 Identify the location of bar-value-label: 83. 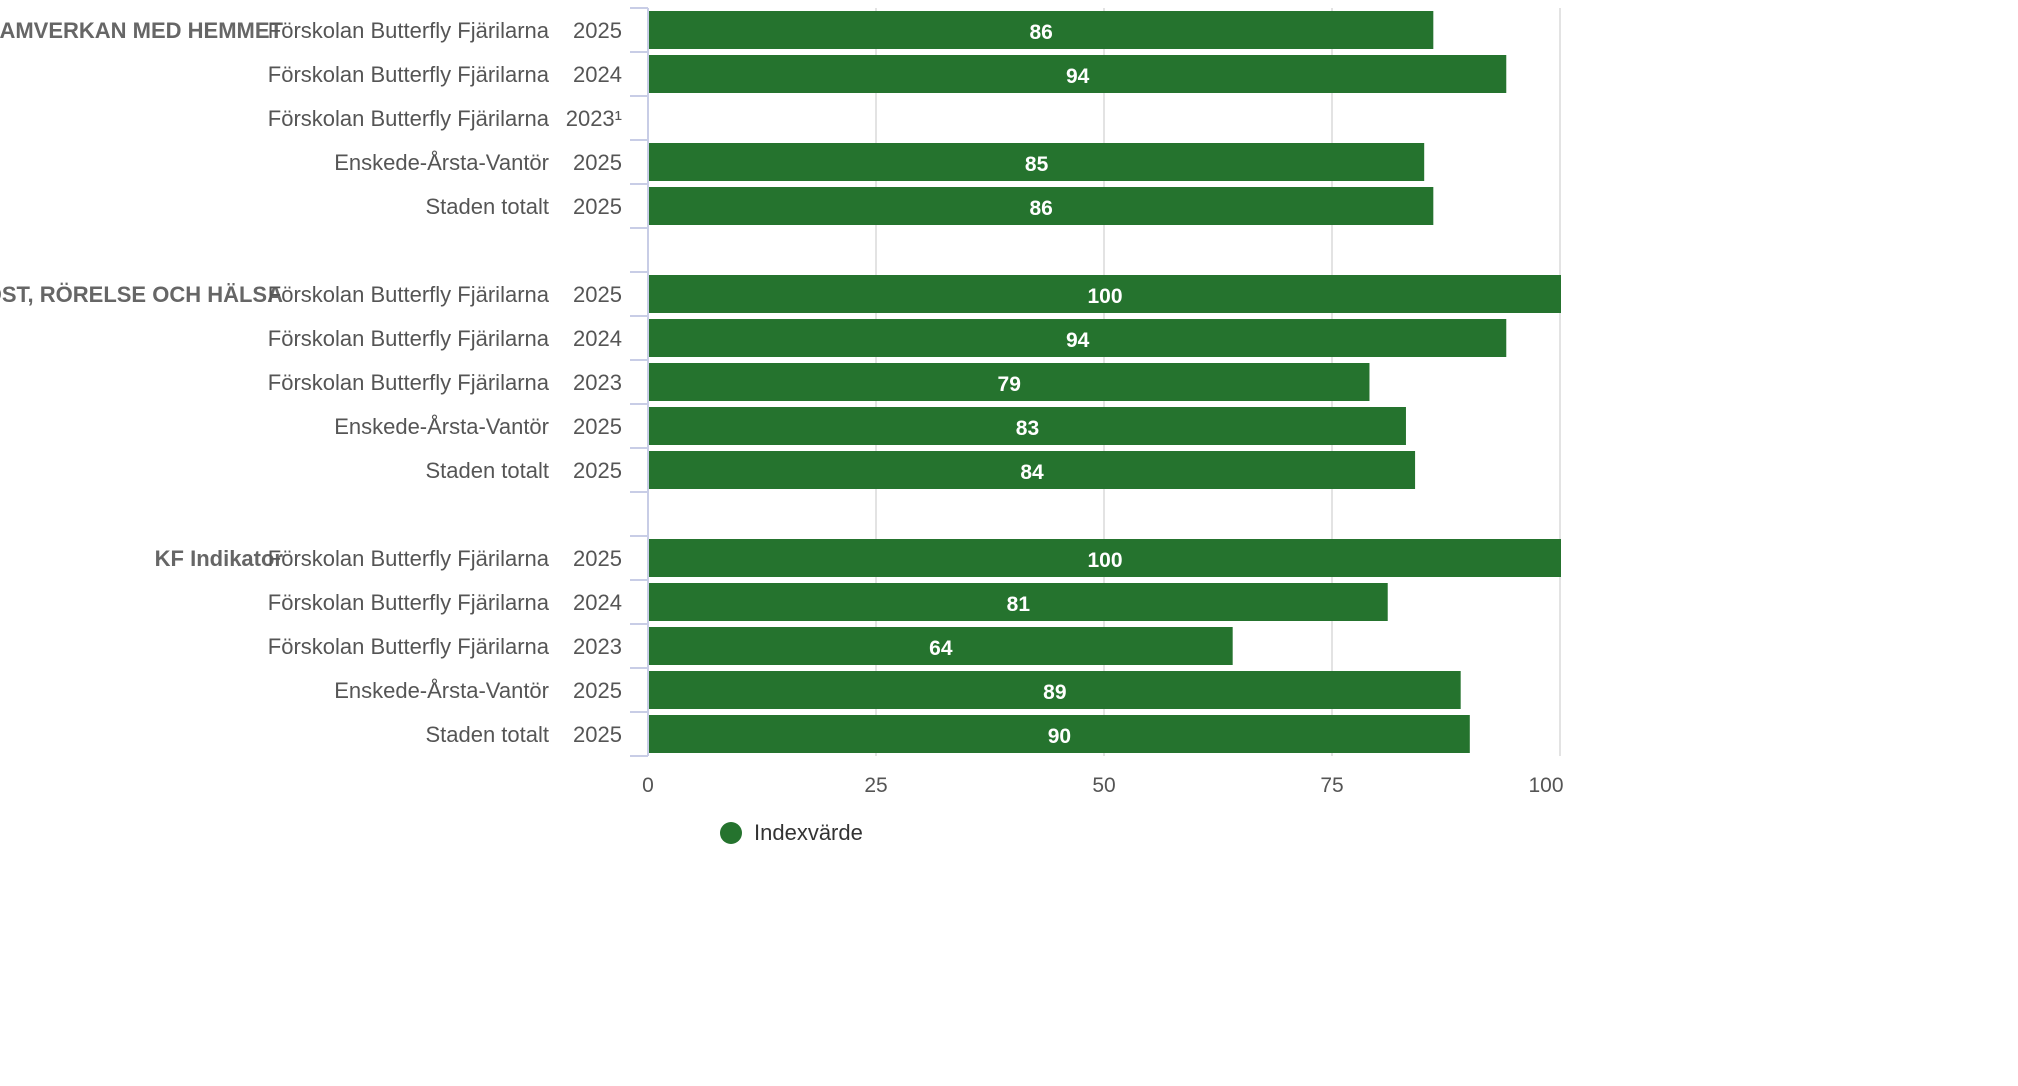
(1027, 428).